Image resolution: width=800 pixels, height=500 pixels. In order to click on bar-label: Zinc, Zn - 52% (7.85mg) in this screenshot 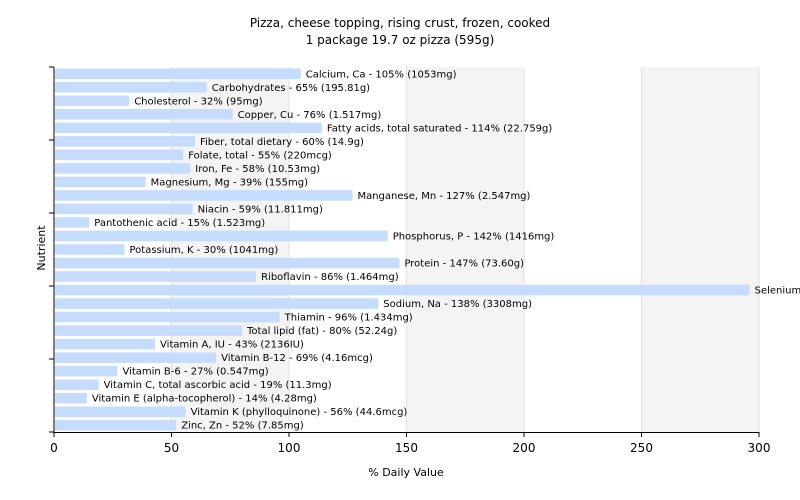, I will do `click(242, 426)`.